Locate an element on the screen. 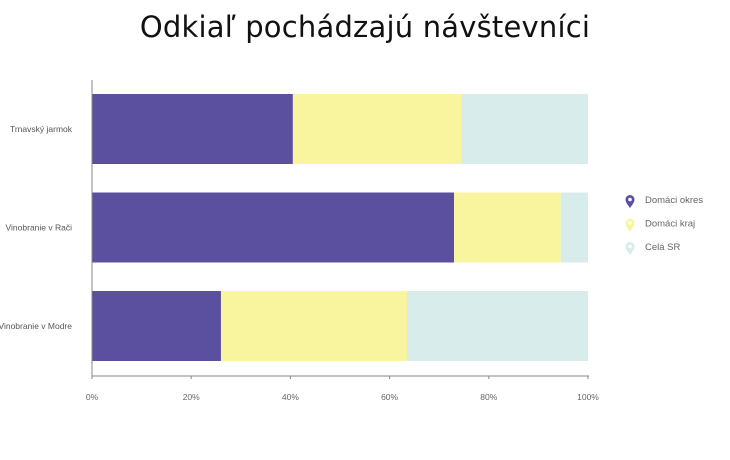 The width and height of the screenshot is (730, 460). legend-item: Domáci okres is located at coordinates (664, 201).